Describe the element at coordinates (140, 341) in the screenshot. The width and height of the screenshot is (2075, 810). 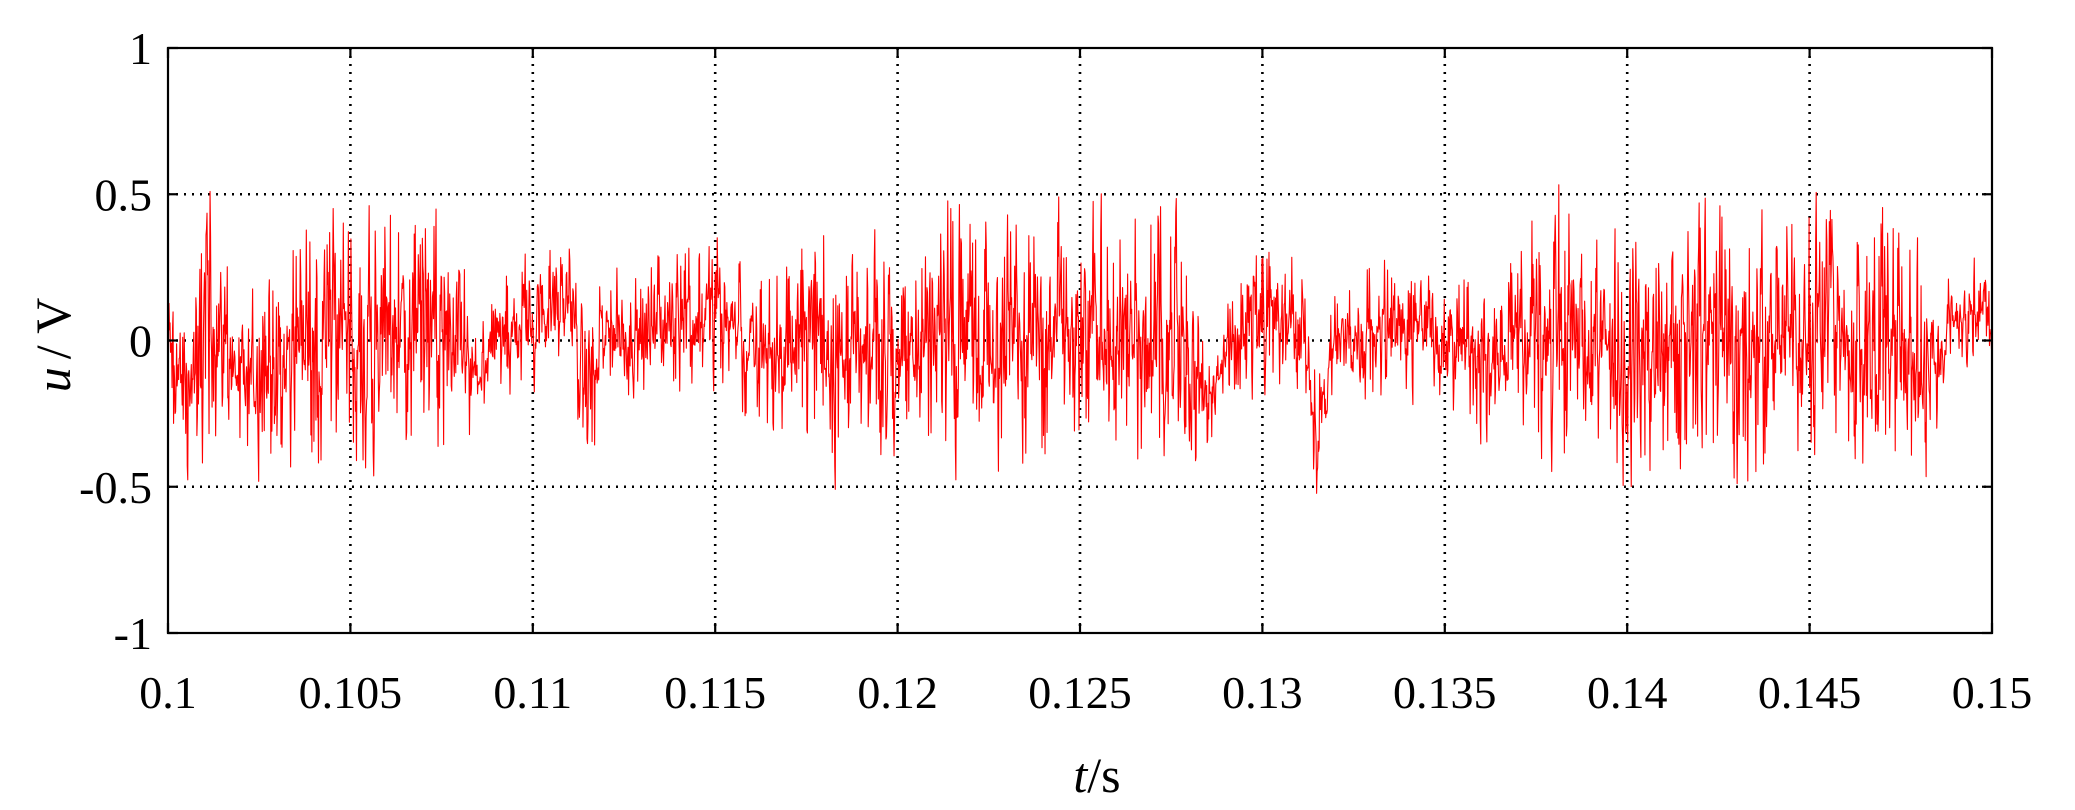
I see `y-tick-label: 0` at that location.